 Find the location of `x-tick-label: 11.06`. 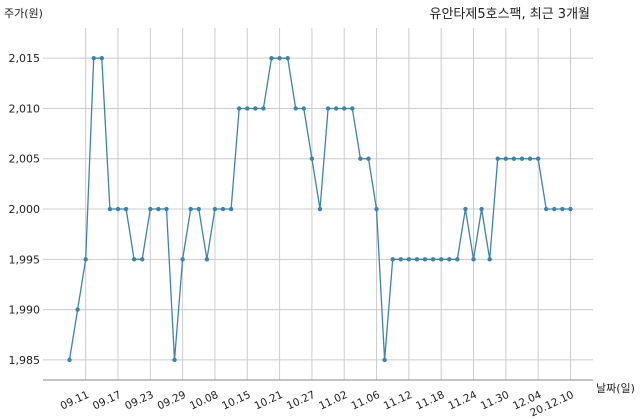

x-tick-label: 11.06 is located at coordinates (365, 401).